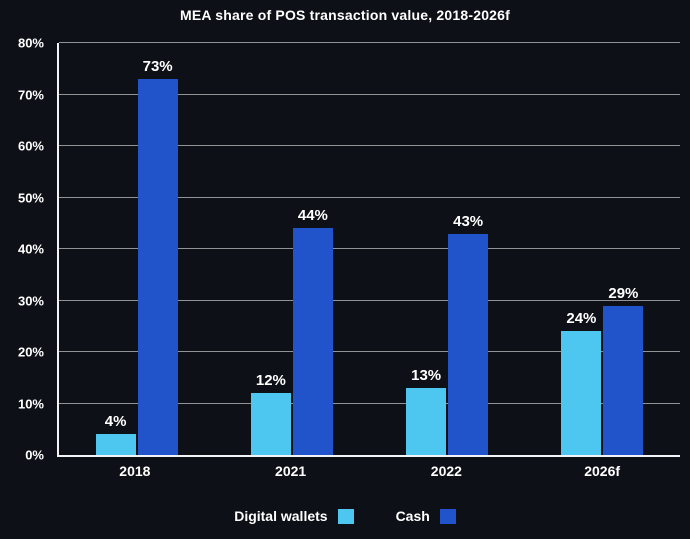  I want to click on bar-value-label: 44%, so click(312, 216).